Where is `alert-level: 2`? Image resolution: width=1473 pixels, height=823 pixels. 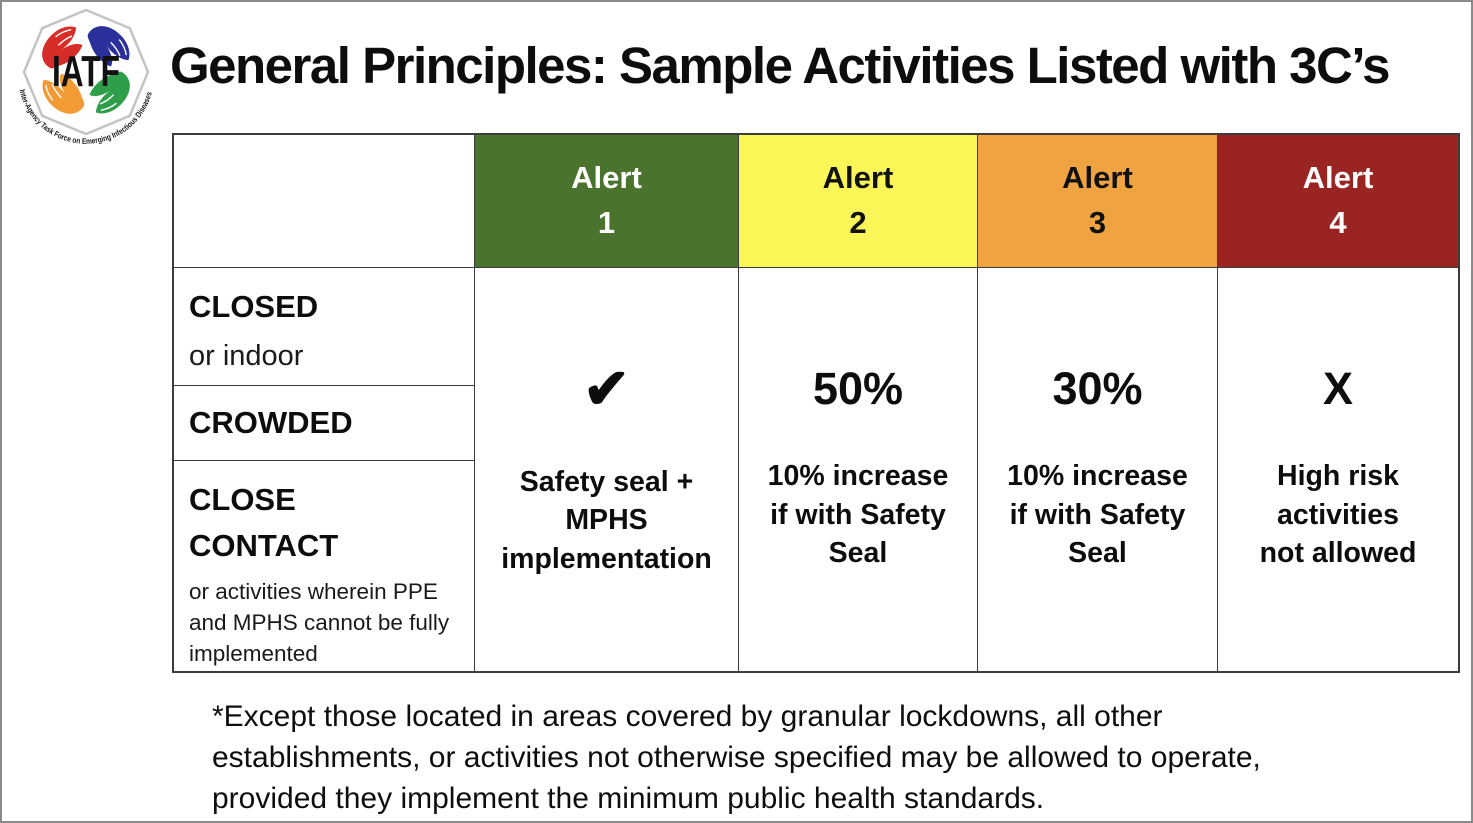
alert-level: 2 is located at coordinates (858, 222).